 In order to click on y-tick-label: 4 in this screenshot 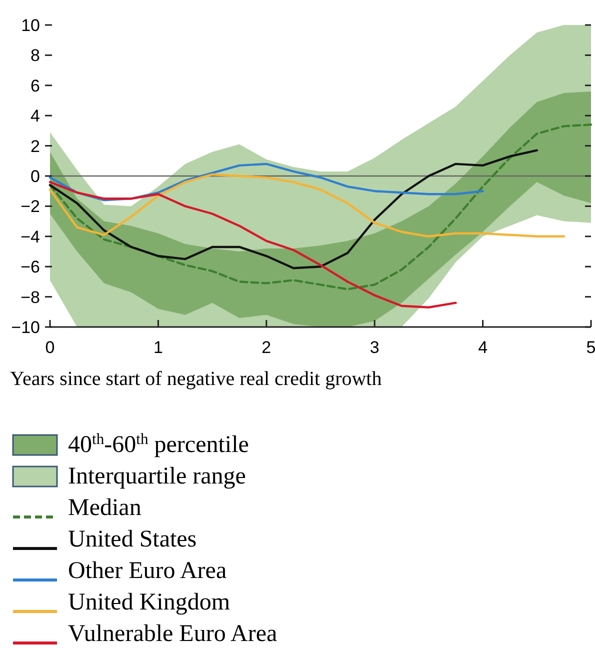, I will do `click(35, 116)`.